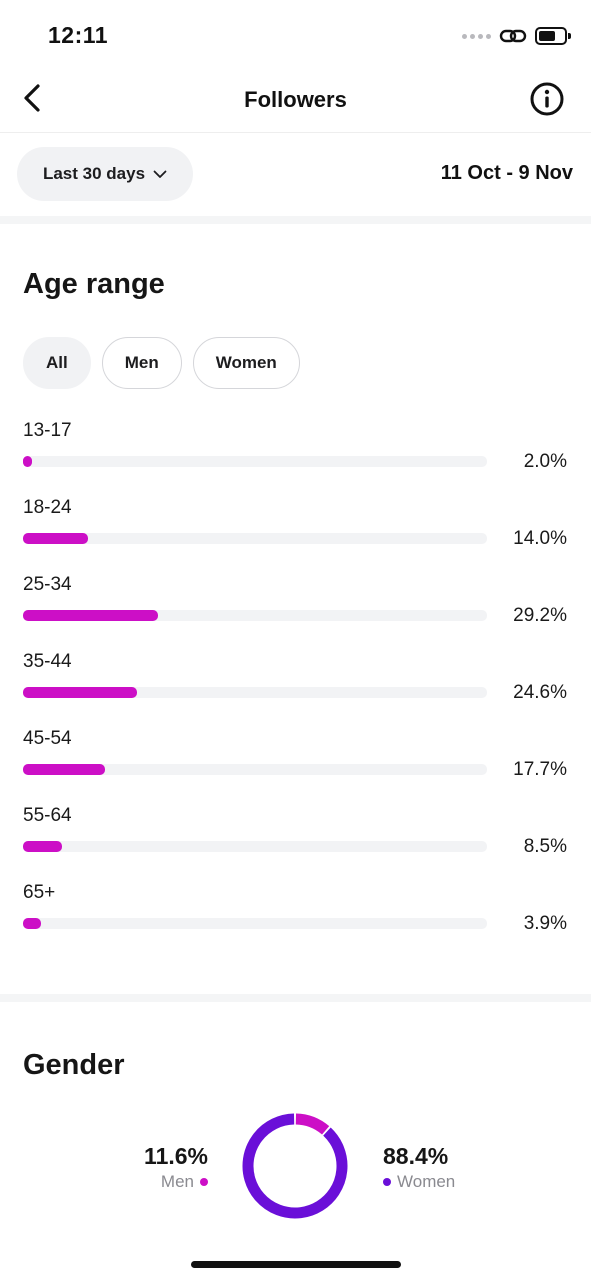 This screenshot has width=591, height=1280. I want to click on filter-chip-label: Men, so click(141, 362).